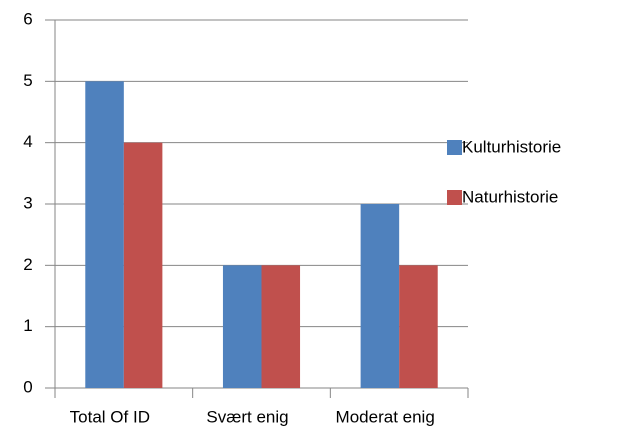 The width and height of the screenshot is (617, 441). What do you see at coordinates (27, 80) in the screenshot?
I see `y-tick-label: 5` at bounding box center [27, 80].